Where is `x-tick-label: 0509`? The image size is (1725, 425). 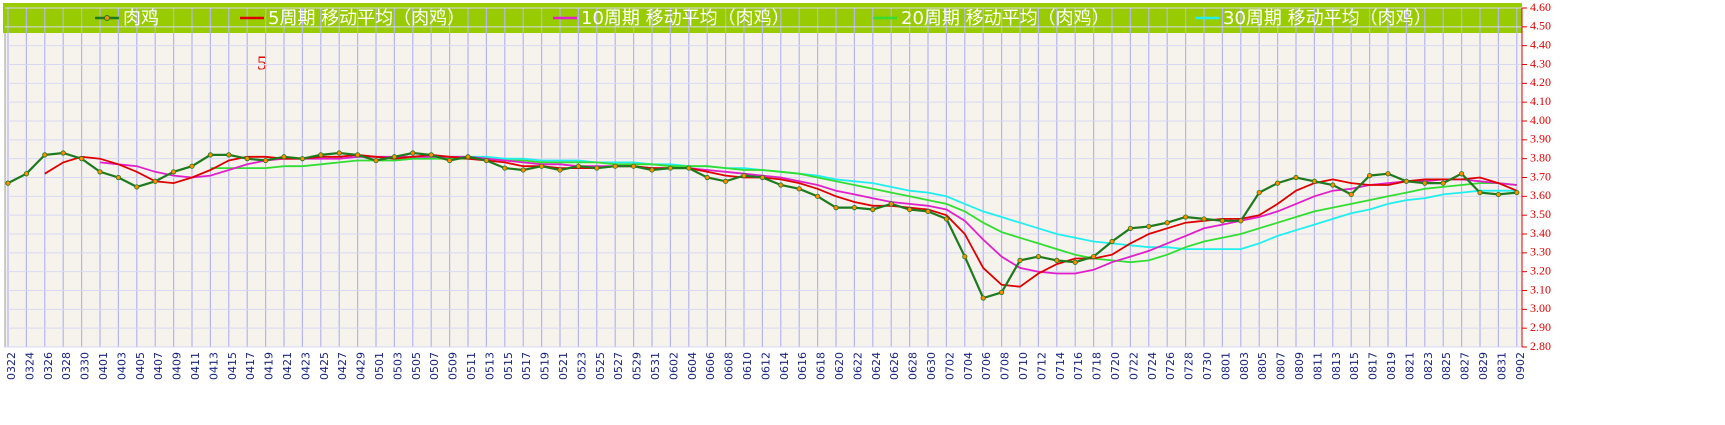 x-tick-label: 0509 is located at coordinates (453, 366).